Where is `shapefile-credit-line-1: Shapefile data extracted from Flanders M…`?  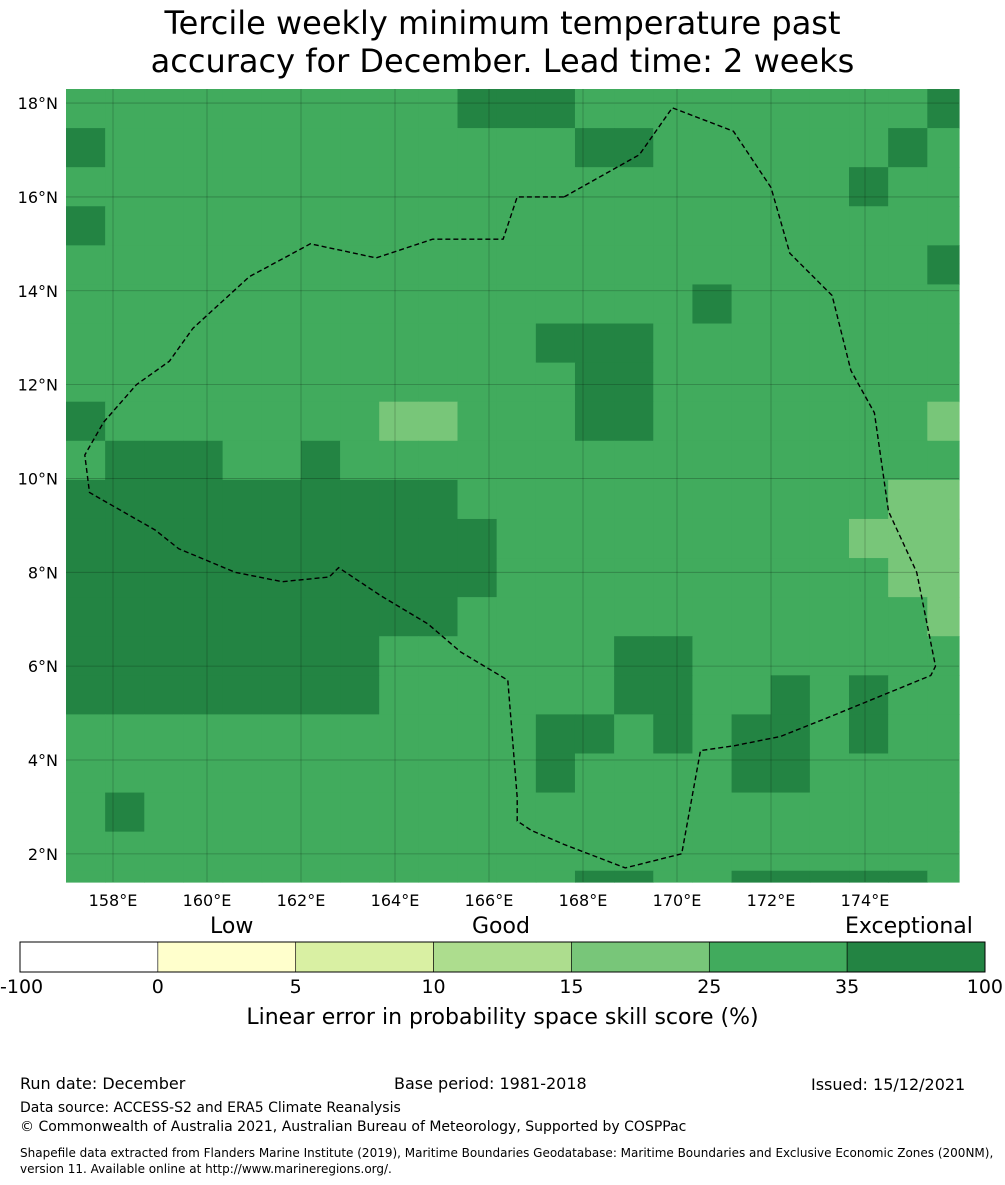 shapefile-credit-line-1: Shapefile data extracted from Flanders M… is located at coordinates (507, 1153).